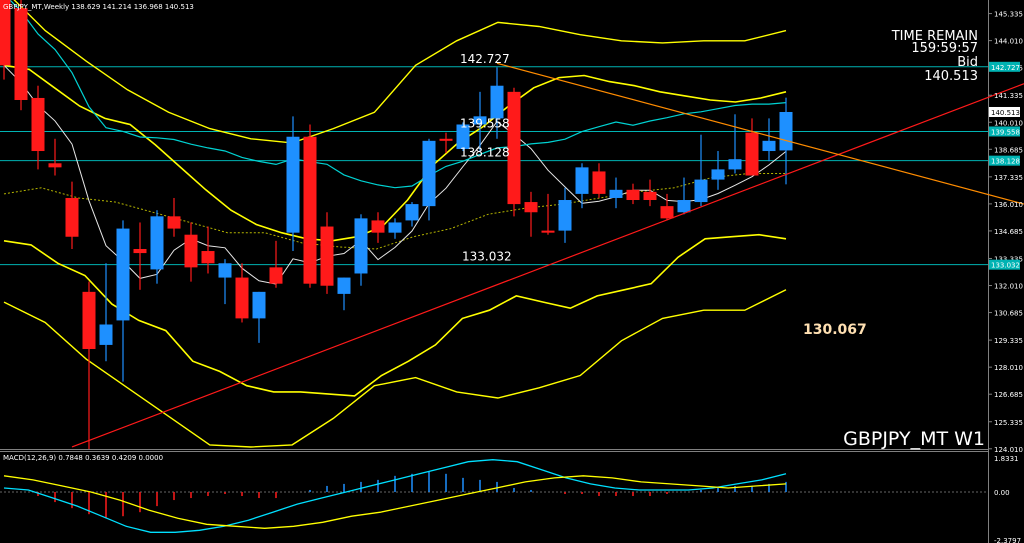  I want to click on price-tag: 140.513, so click(1005, 113).